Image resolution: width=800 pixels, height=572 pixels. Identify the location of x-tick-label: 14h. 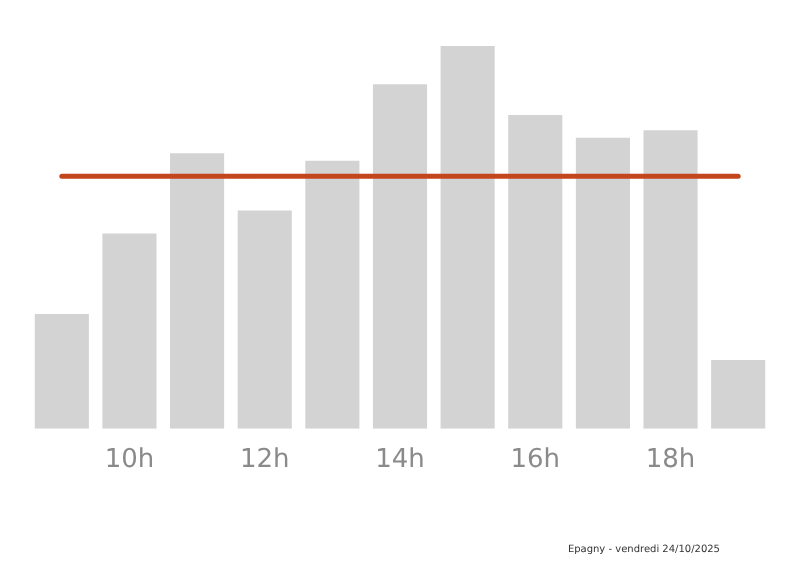
(400, 460).